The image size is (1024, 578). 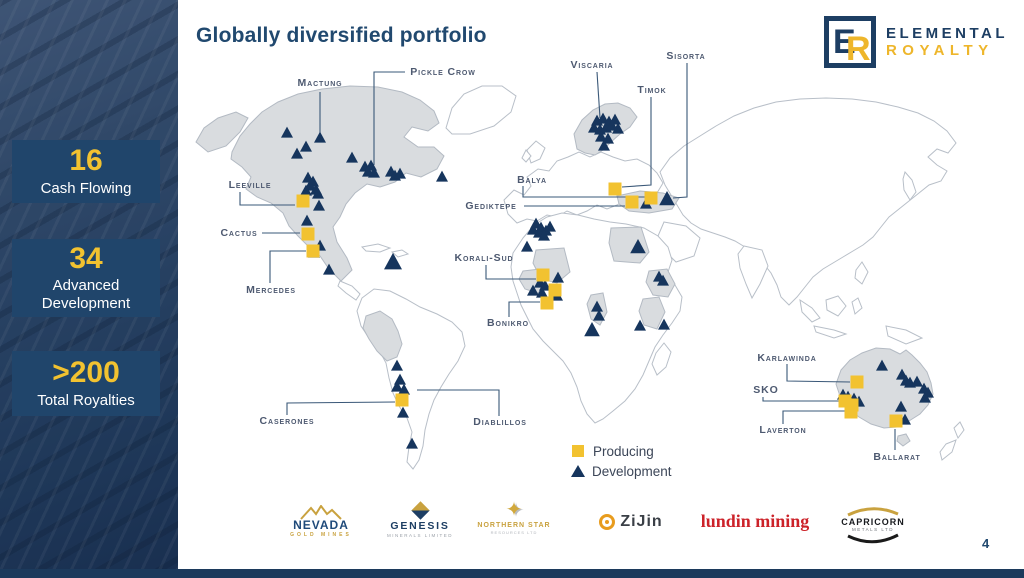 What do you see at coordinates (86, 258) in the screenshot?
I see `stat-value: 34` at bounding box center [86, 258].